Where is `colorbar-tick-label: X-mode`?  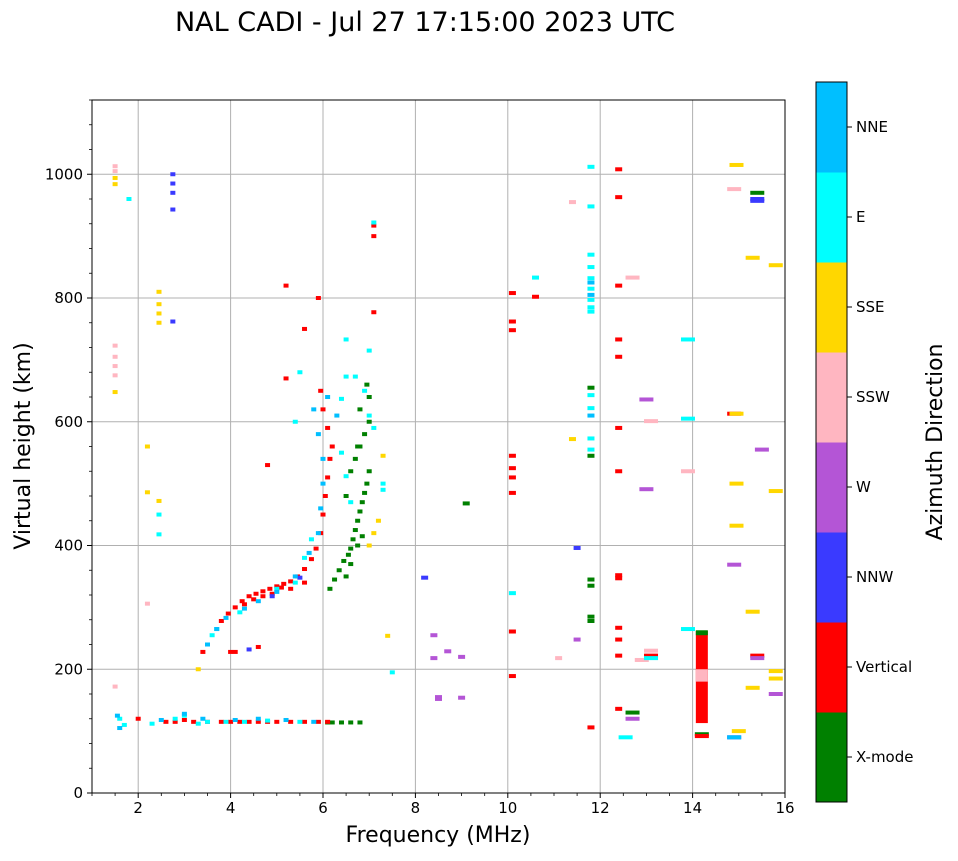 colorbar-tick-label: X-mode is located at coordinates (884, 757).